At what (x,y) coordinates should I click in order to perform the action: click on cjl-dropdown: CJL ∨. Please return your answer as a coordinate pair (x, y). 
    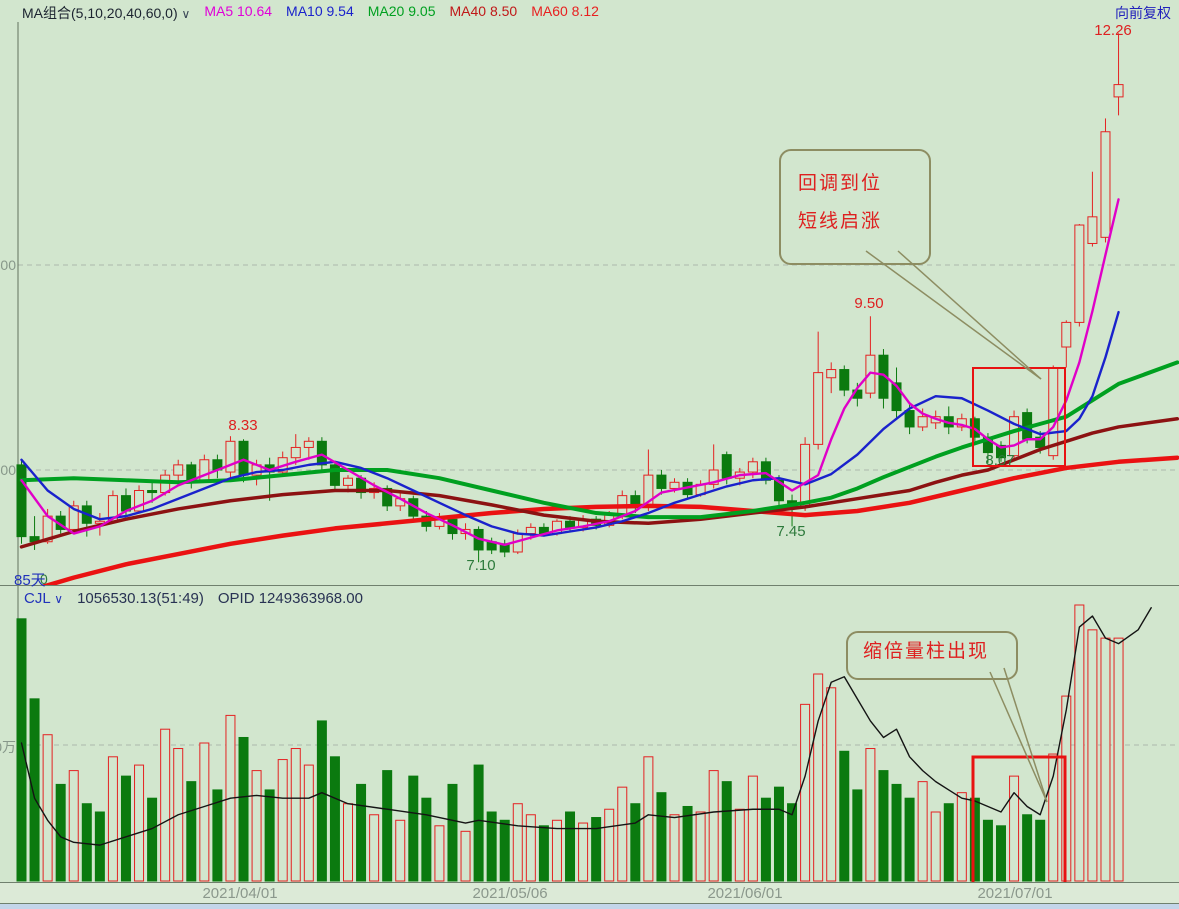
    Looking at the image, I should click on (43, 598).